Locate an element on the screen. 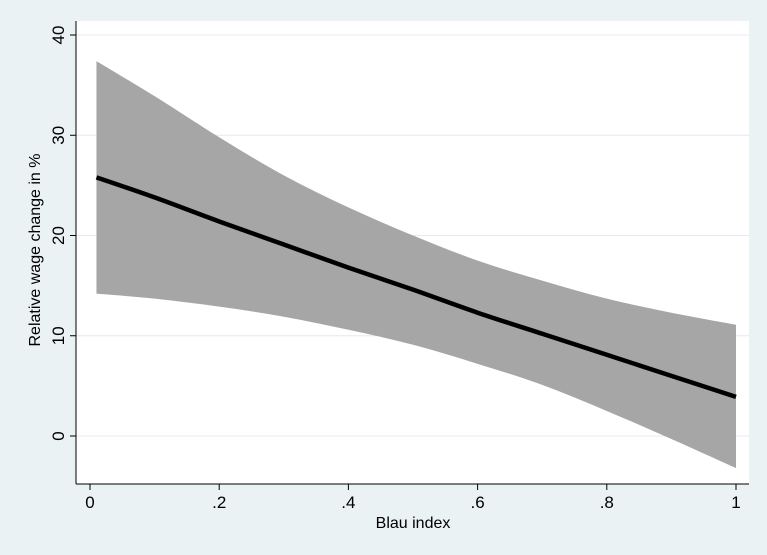 The width and height of the screenshot is (767, 555). x-tick-label: 1 is located at coordinates (735, 502).